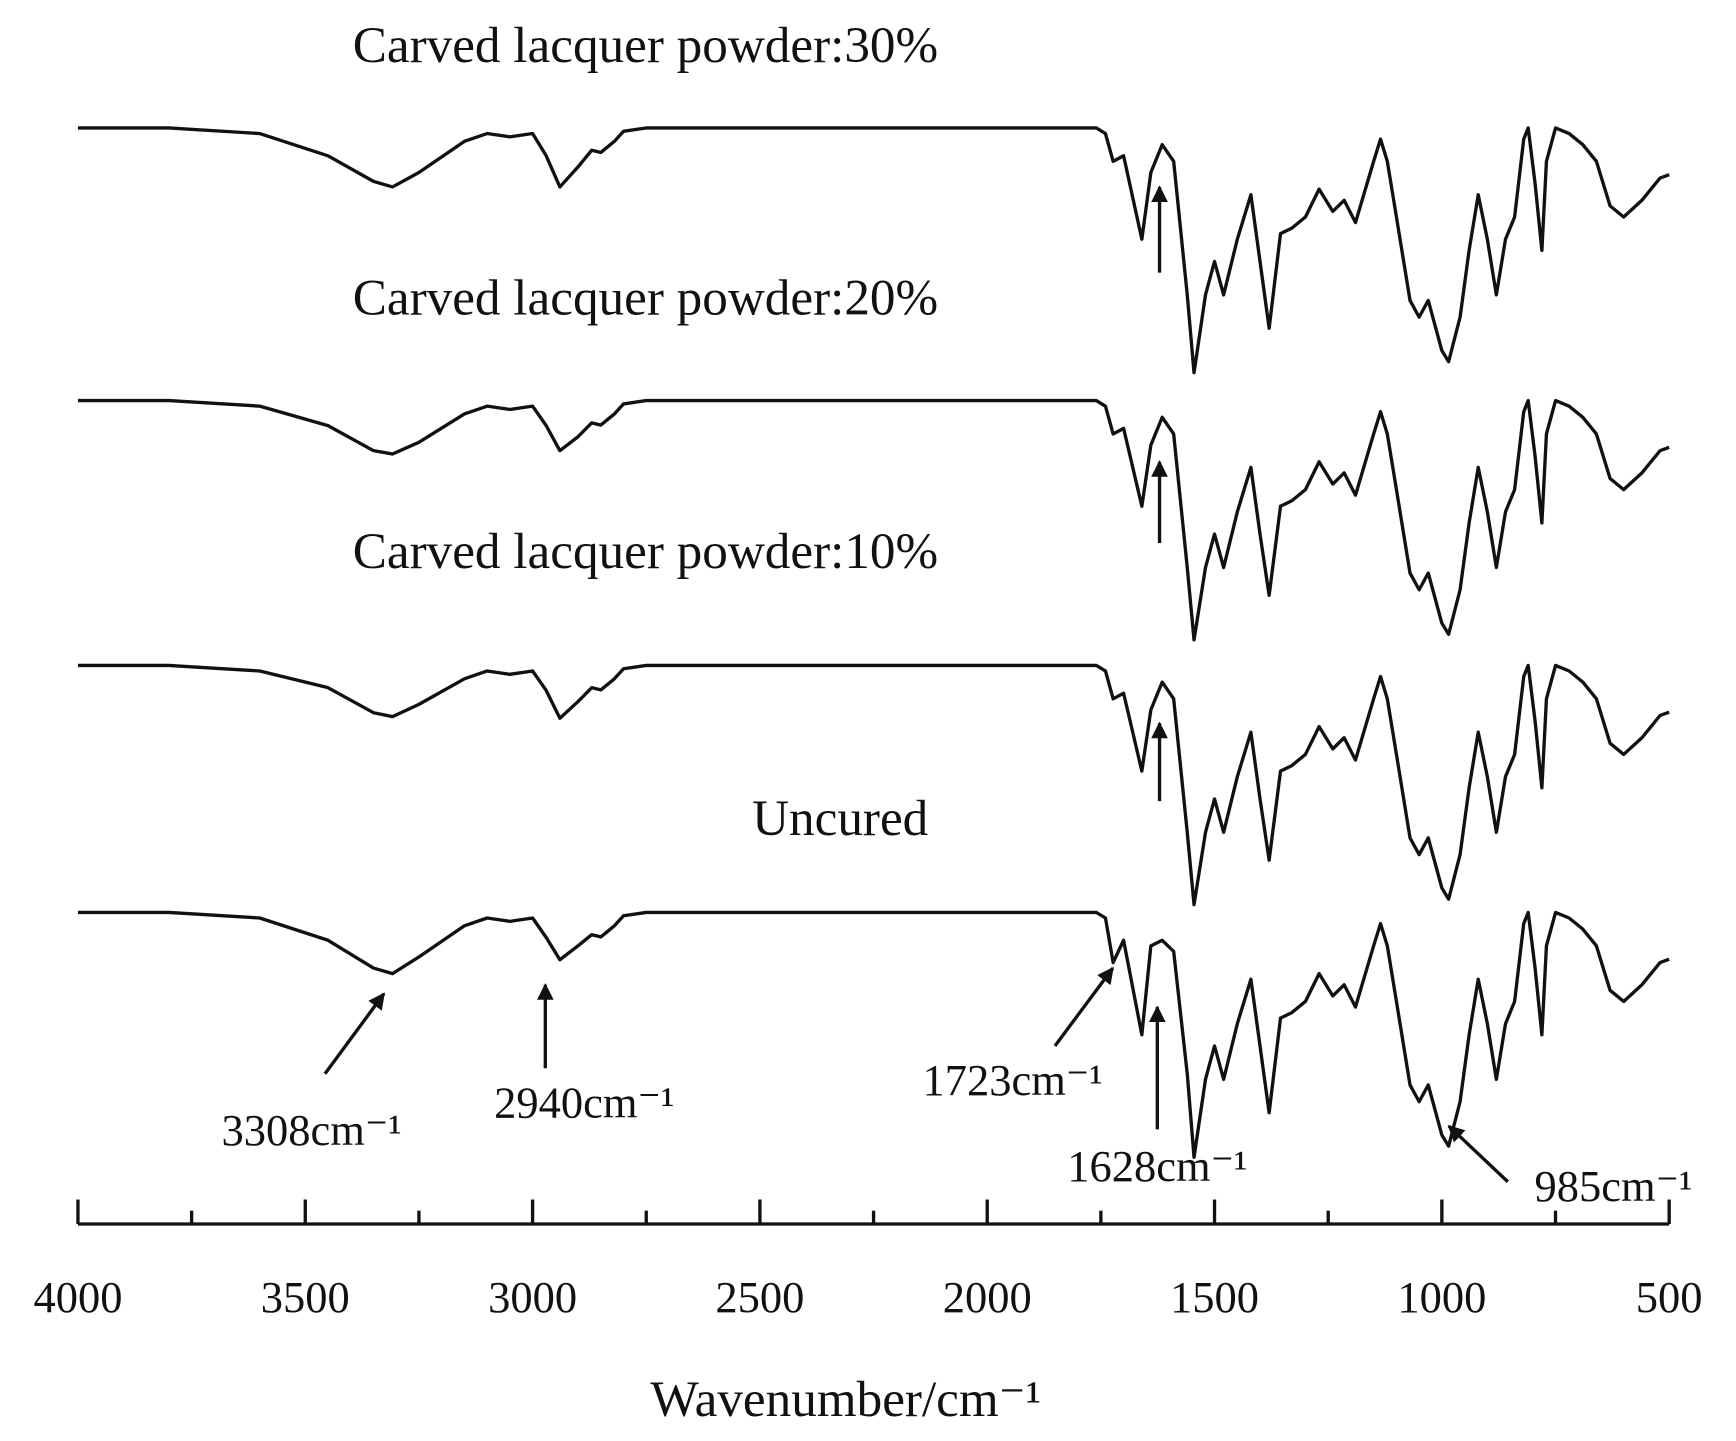  I want to click on x-tick-label: 3500, so click(305, 1297).